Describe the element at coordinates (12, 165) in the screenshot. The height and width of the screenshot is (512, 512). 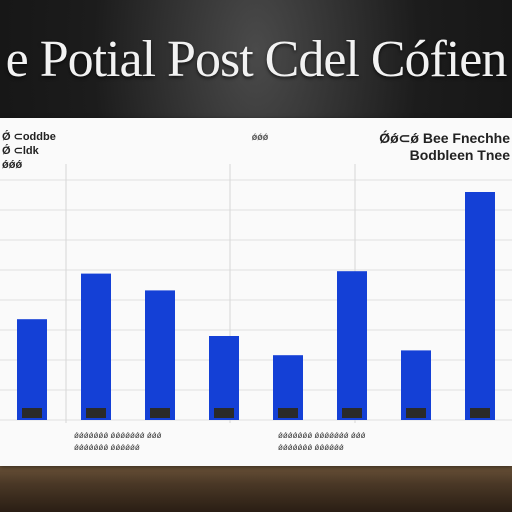
I see `header-left-line-3: ǿǿǿ` at that location.